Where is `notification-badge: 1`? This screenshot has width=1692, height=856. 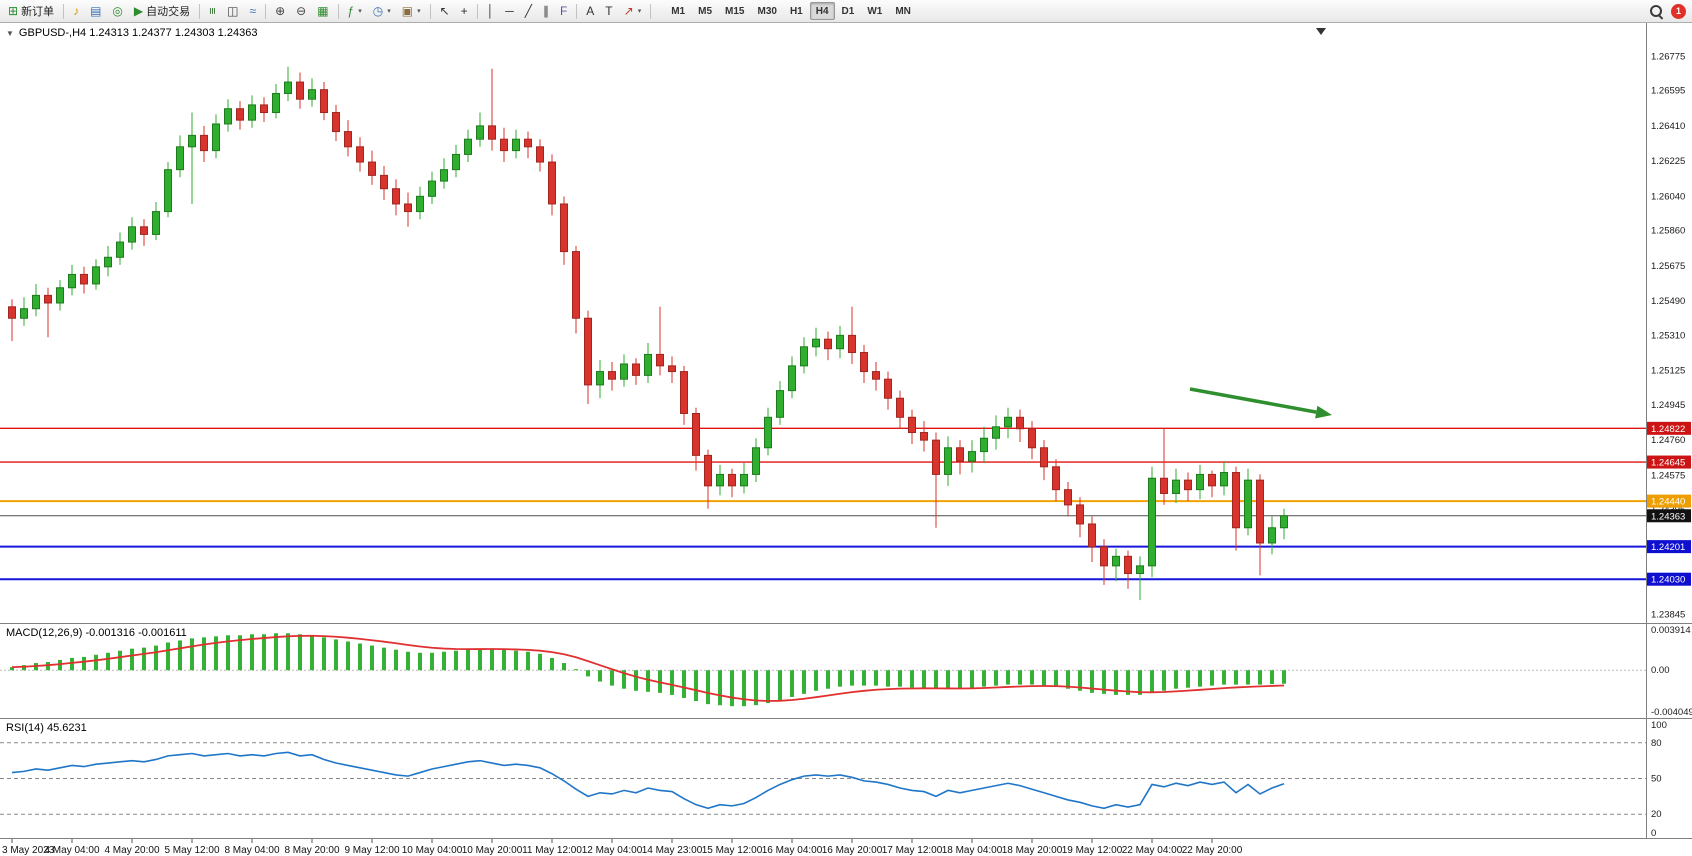
notification-badge: 1 is located at coordinates (1678, 11).